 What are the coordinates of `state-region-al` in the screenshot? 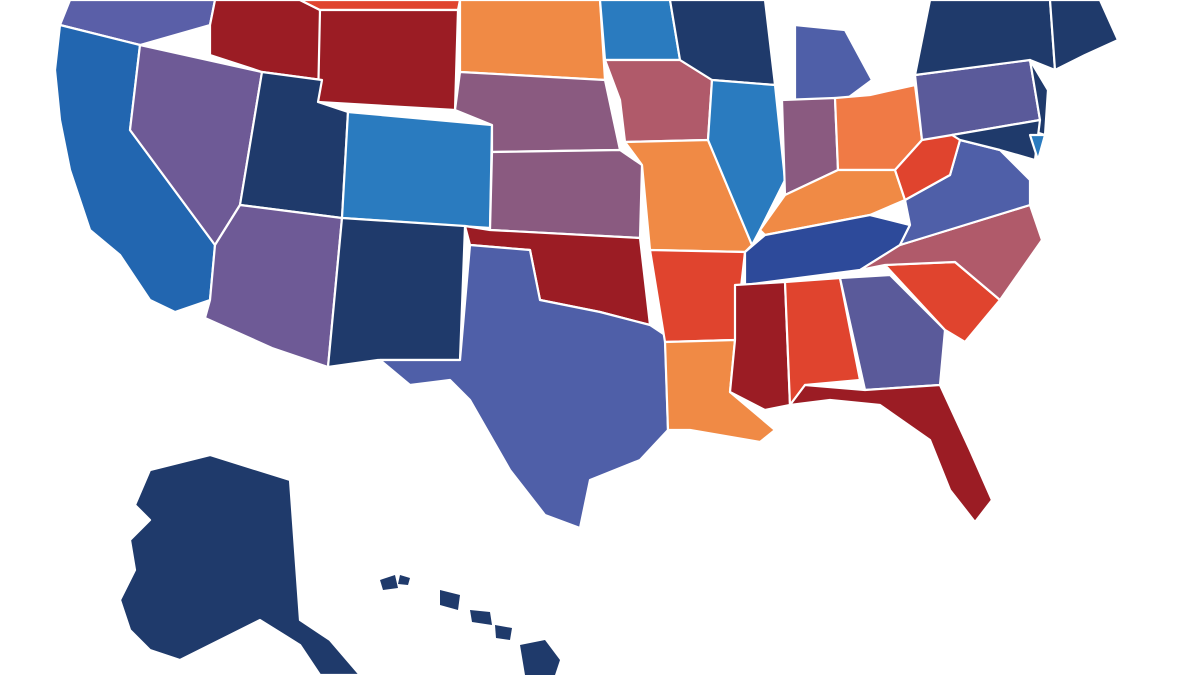 It's located at (822, 341).